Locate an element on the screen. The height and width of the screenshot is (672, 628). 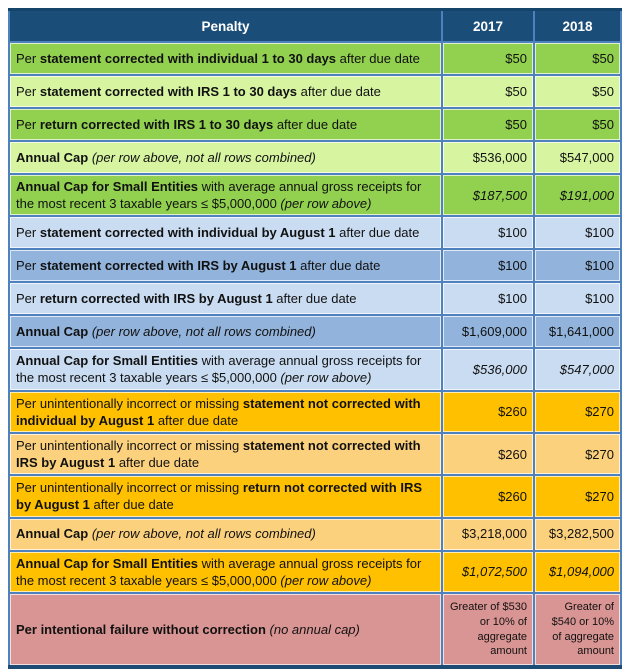
value-2018-cell: $191,000 is located at coordinates (577, 195).